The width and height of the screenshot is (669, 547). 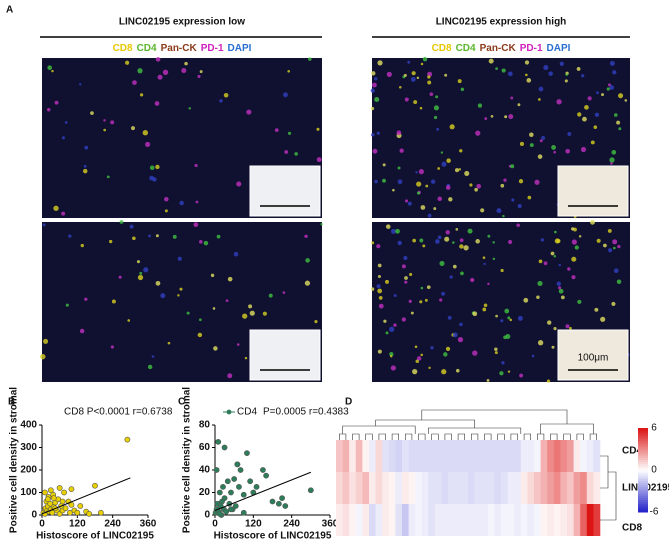 What do you see at coordinates (86, 496) in the screenshot?
I see `fit-line` at bounding box center [86, 496].